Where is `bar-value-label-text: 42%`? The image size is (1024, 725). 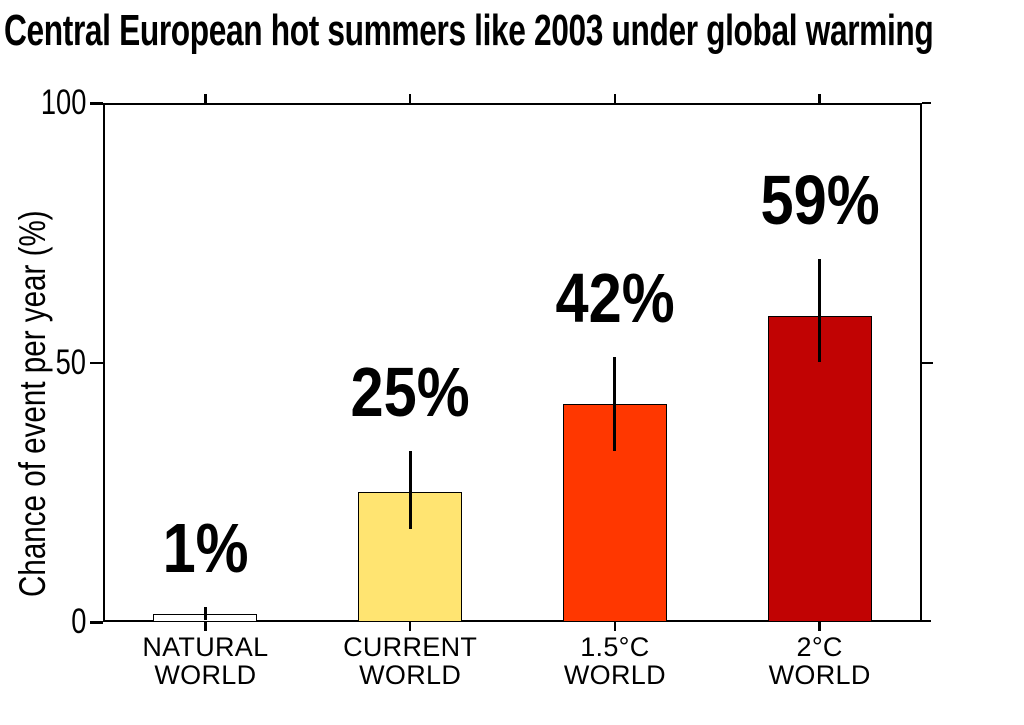 bar-value-label-text: 42% is located at coordinates (615, 298).